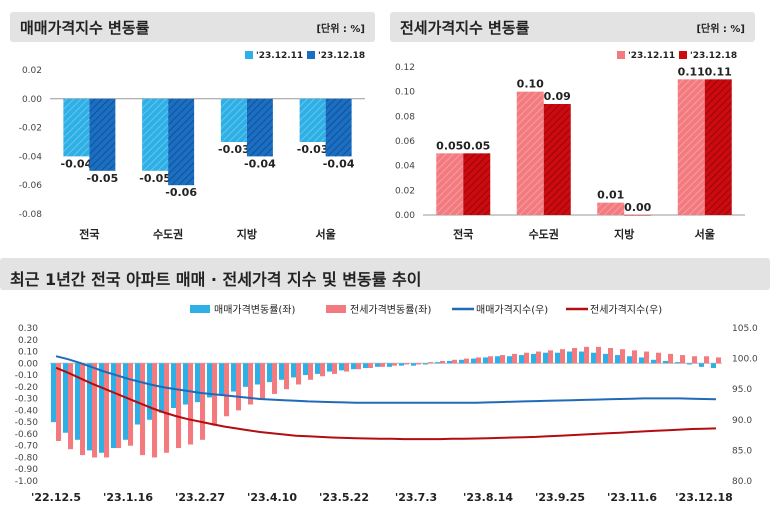 This screenshot has height=519, width=770. What do you see at coordinates (632, 497) in the screenshot?
I see `x-tick-label: '23.11.6` at bounding box center [632, 497].